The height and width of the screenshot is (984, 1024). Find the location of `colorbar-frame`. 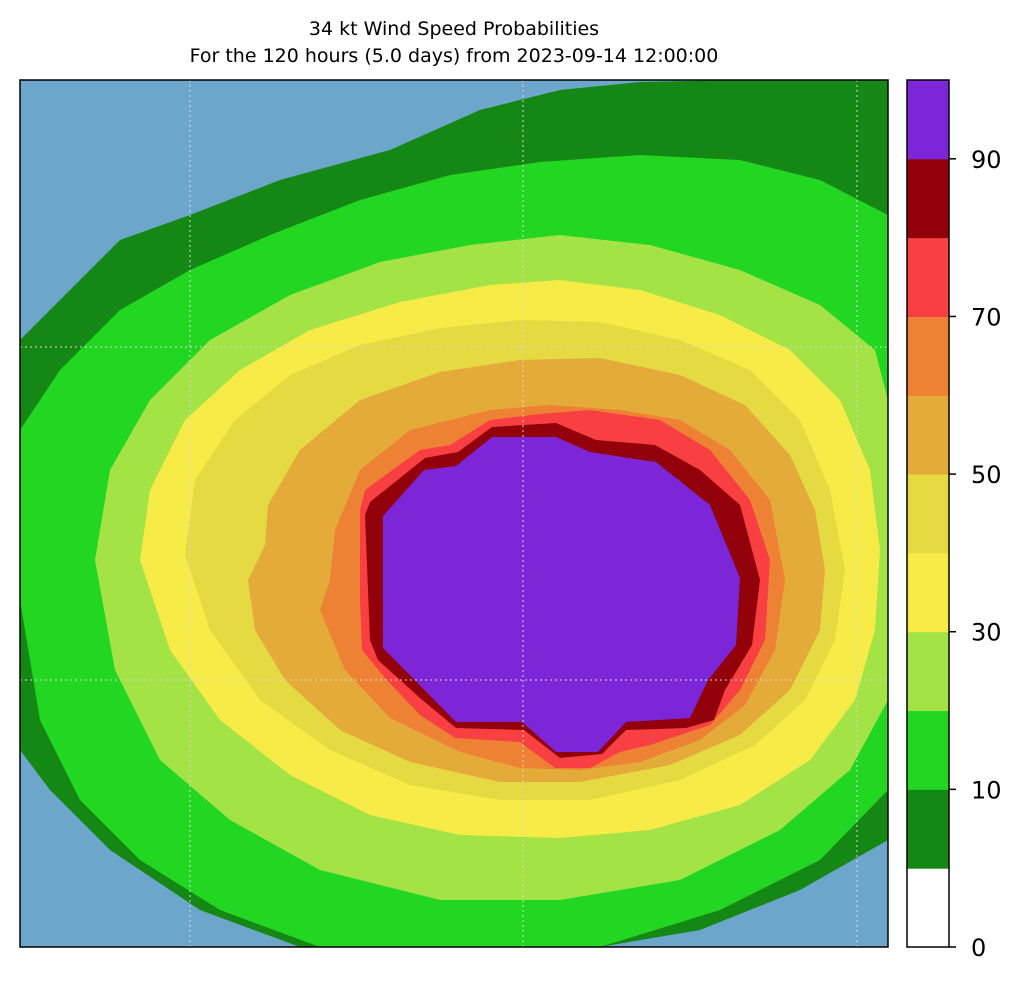

colorbar-frame is located at coordinates (928, 513).